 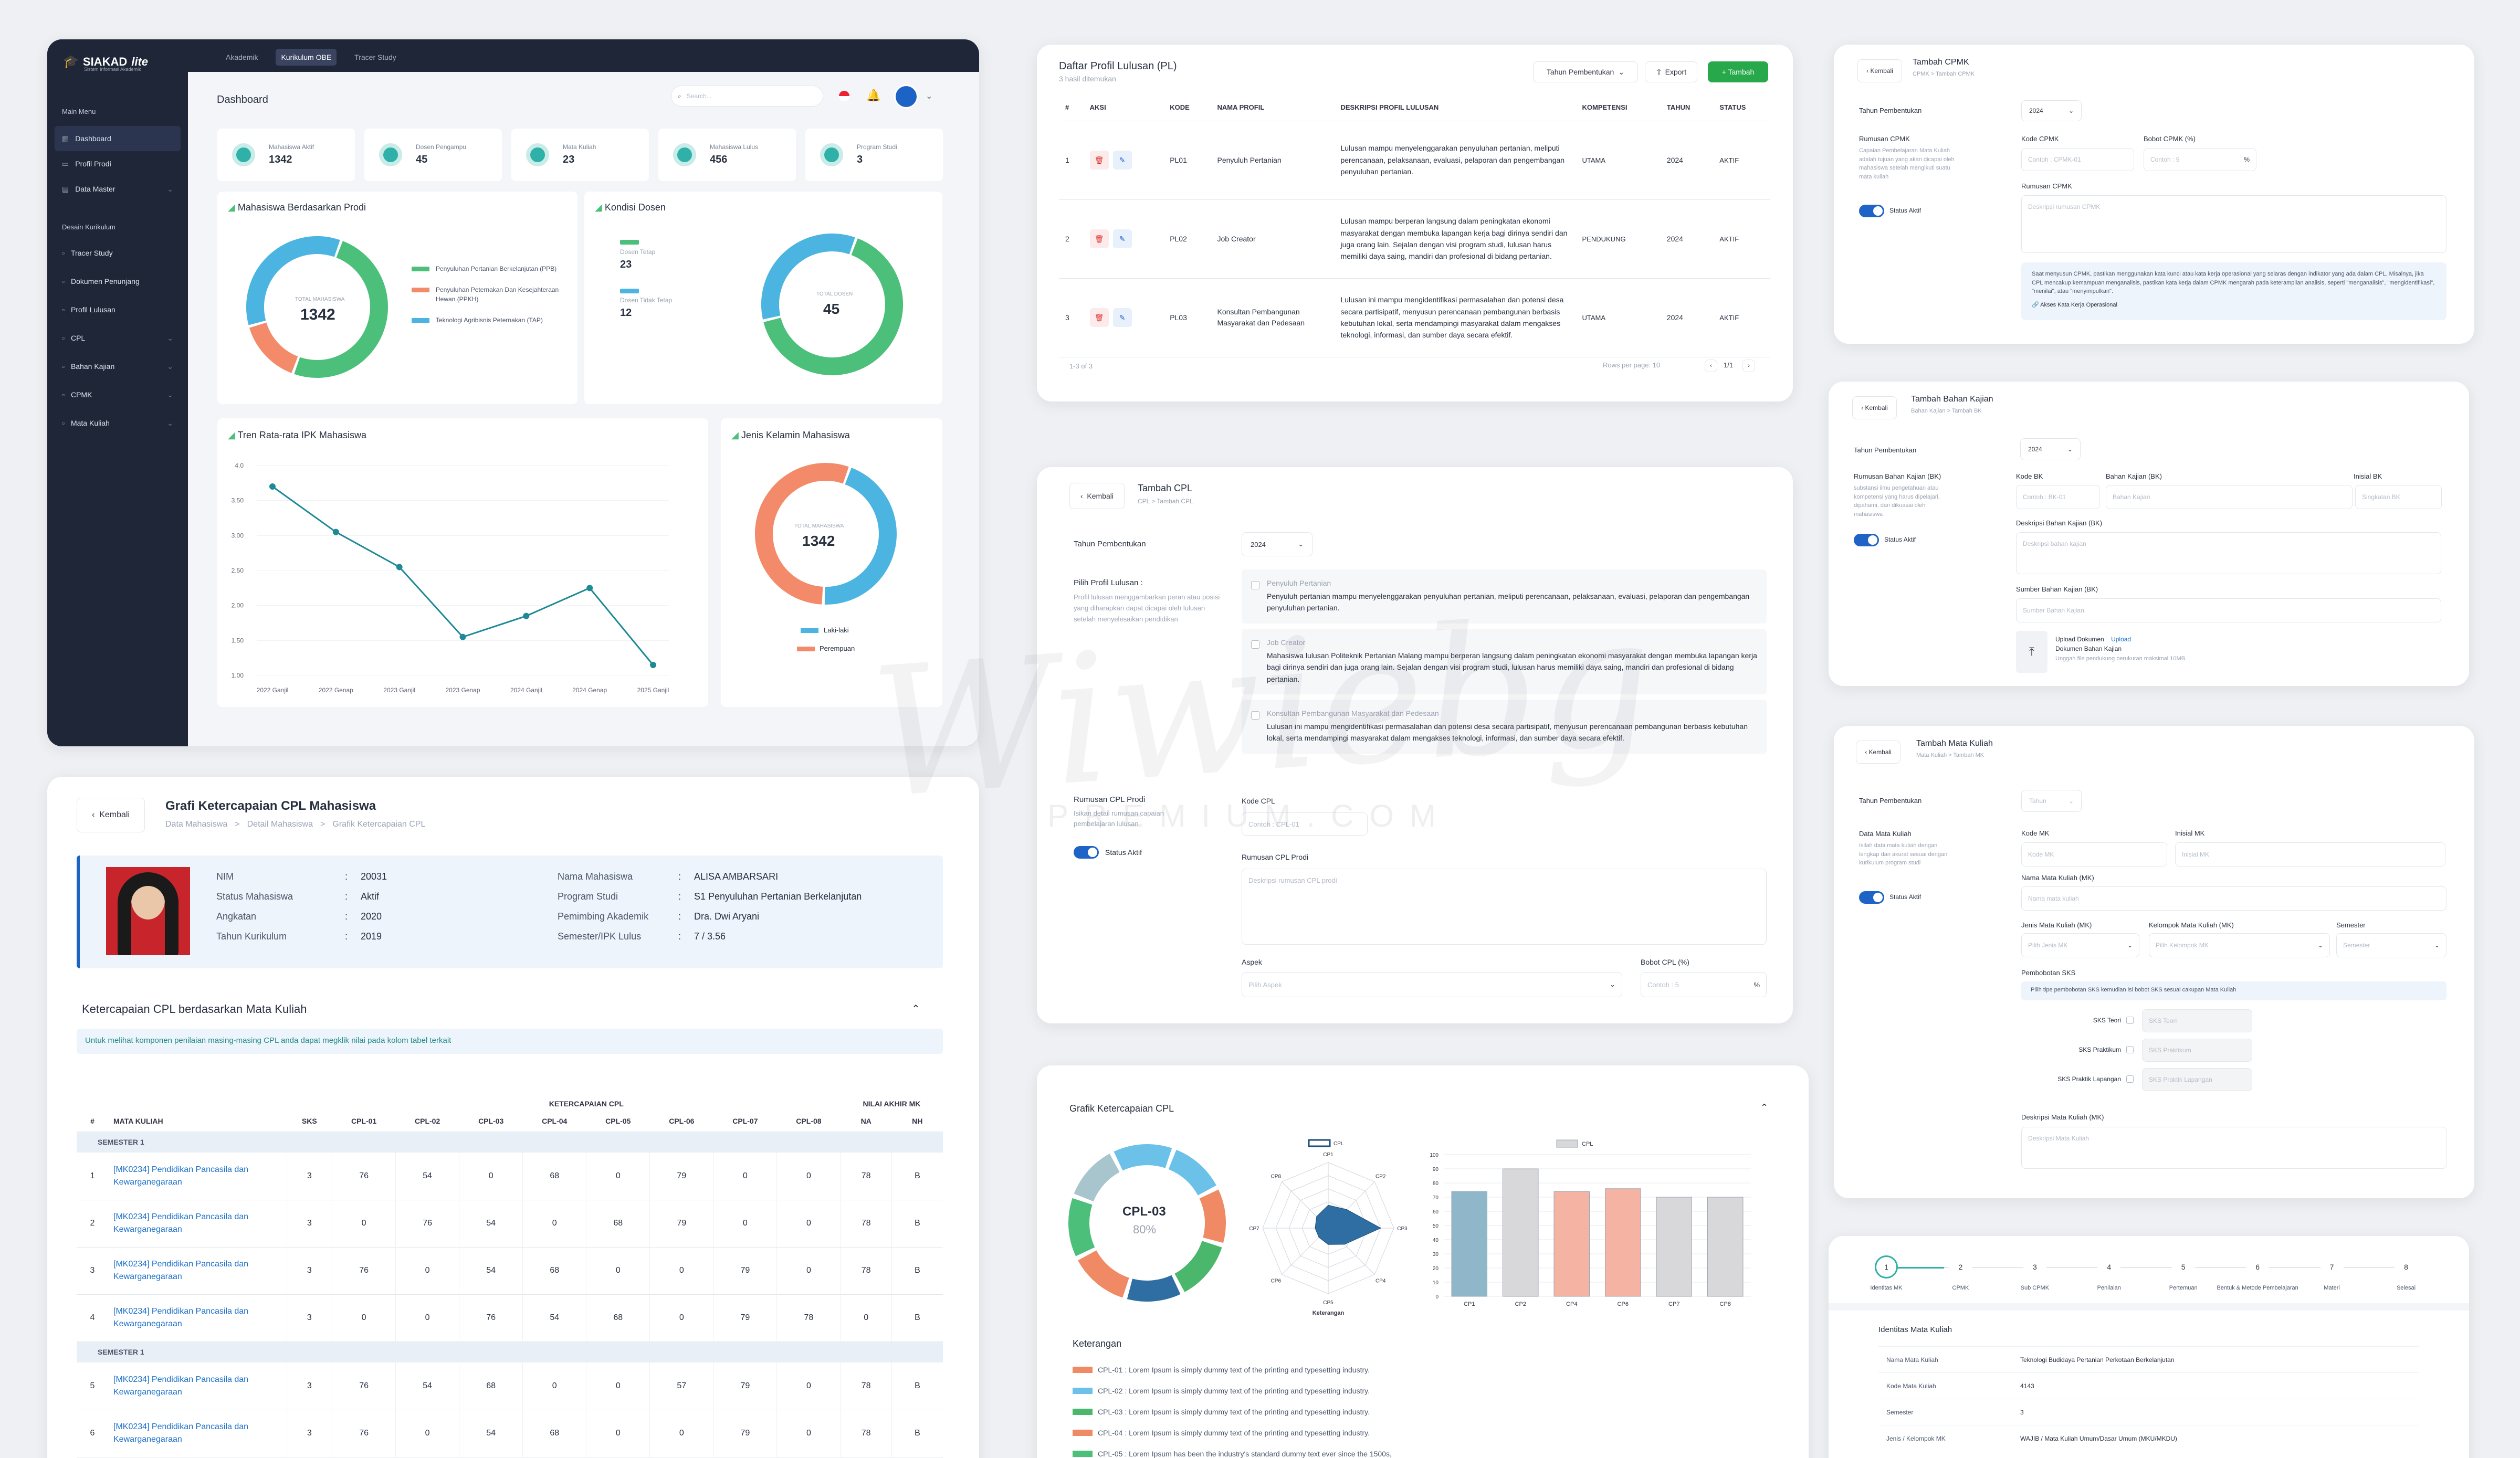 What do you see at coordinates (1711, 366) in the screenshot?
I see `prev-page-button: ‹` at bounding box center [1711, 366].